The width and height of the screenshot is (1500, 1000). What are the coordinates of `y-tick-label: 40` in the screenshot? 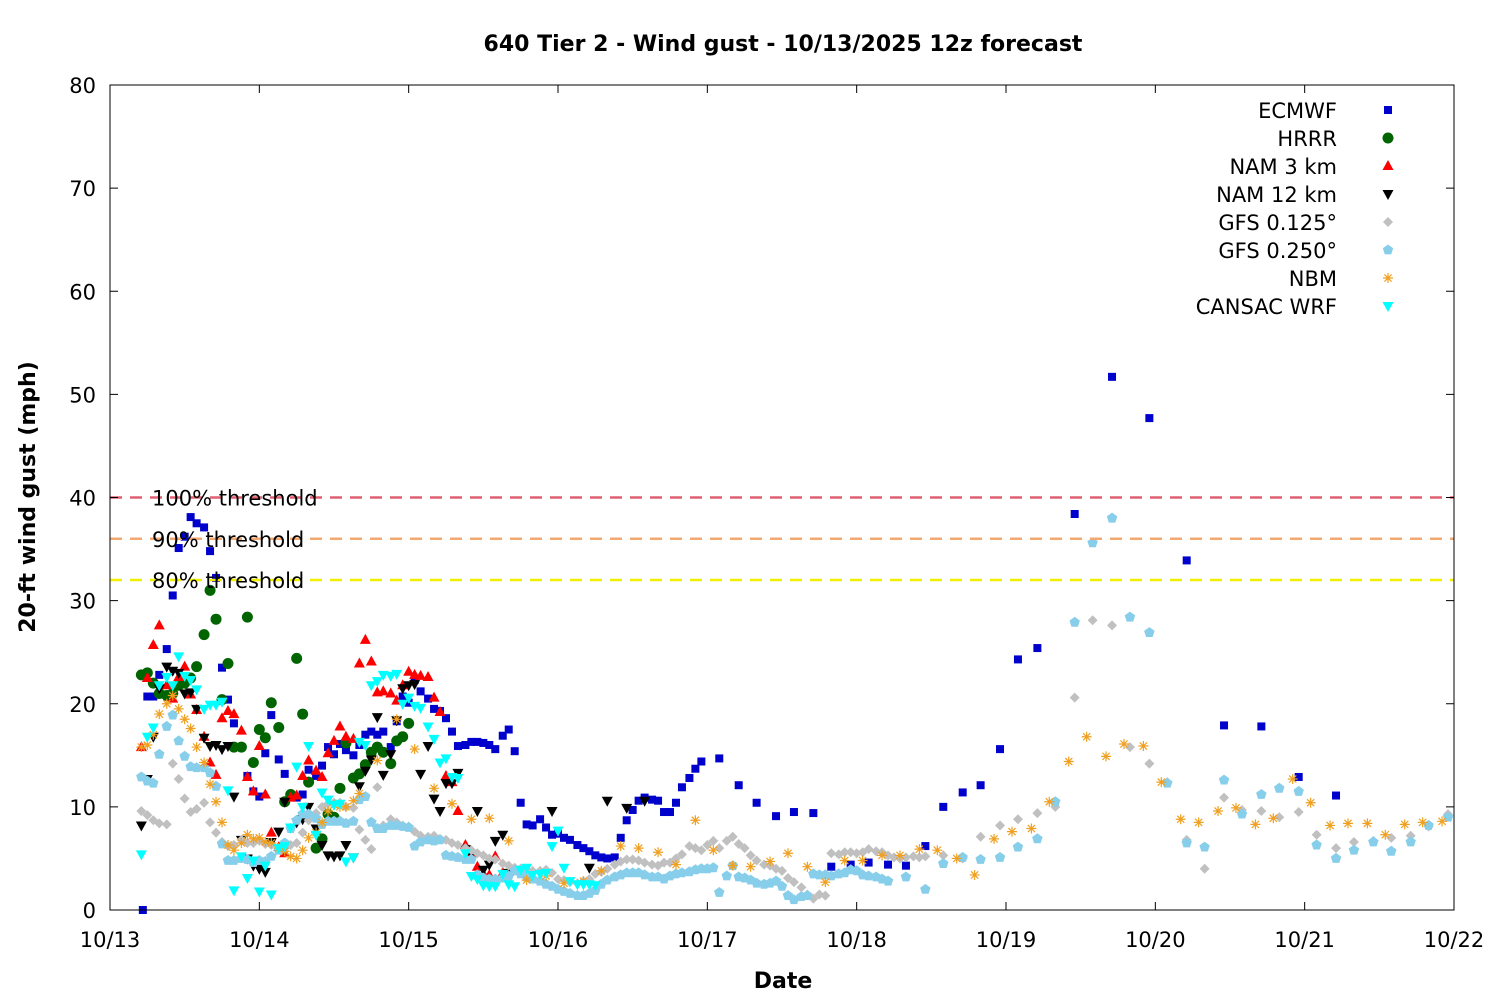 It's located at (82, 499).